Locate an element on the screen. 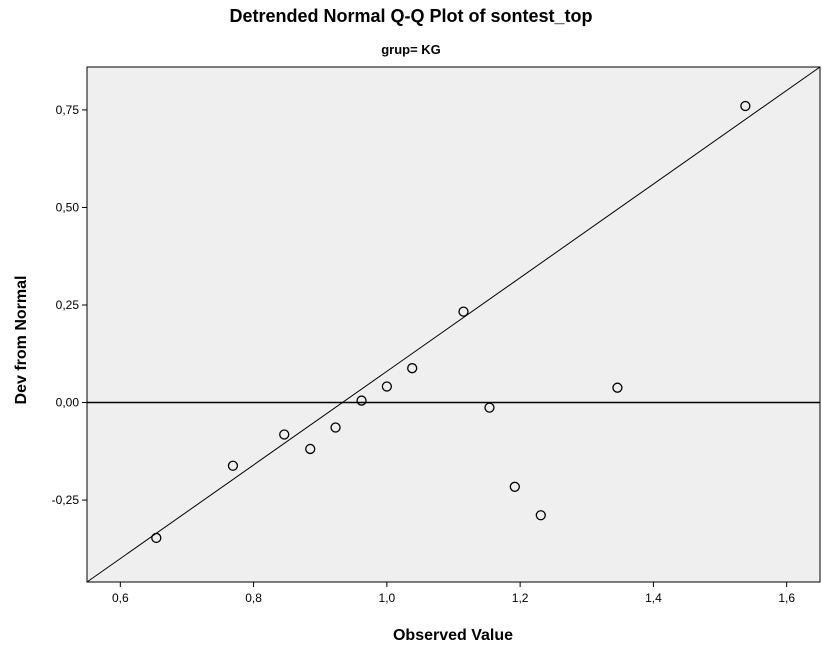 The height and width of the screenshot is (653, 822). x-axis-label: Observed Value is located at coordinates (453, 635).